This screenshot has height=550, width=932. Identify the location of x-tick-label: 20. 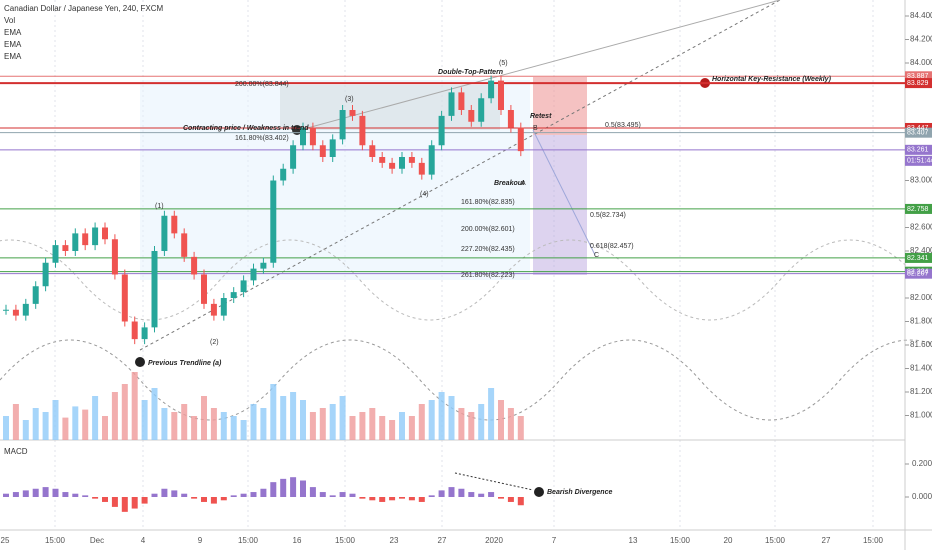
(728, 540).